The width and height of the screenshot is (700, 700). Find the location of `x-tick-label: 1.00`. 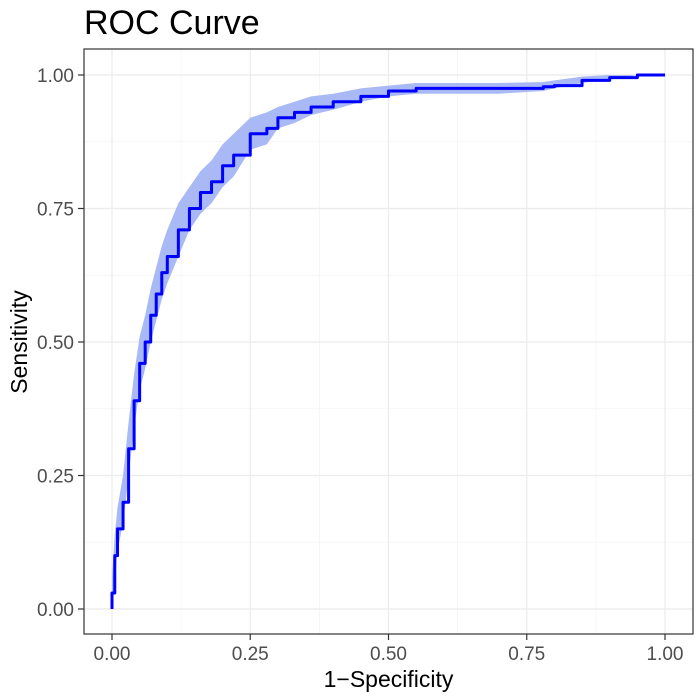

x-tick-label: 1.00 is located at coordinates (665, 654).